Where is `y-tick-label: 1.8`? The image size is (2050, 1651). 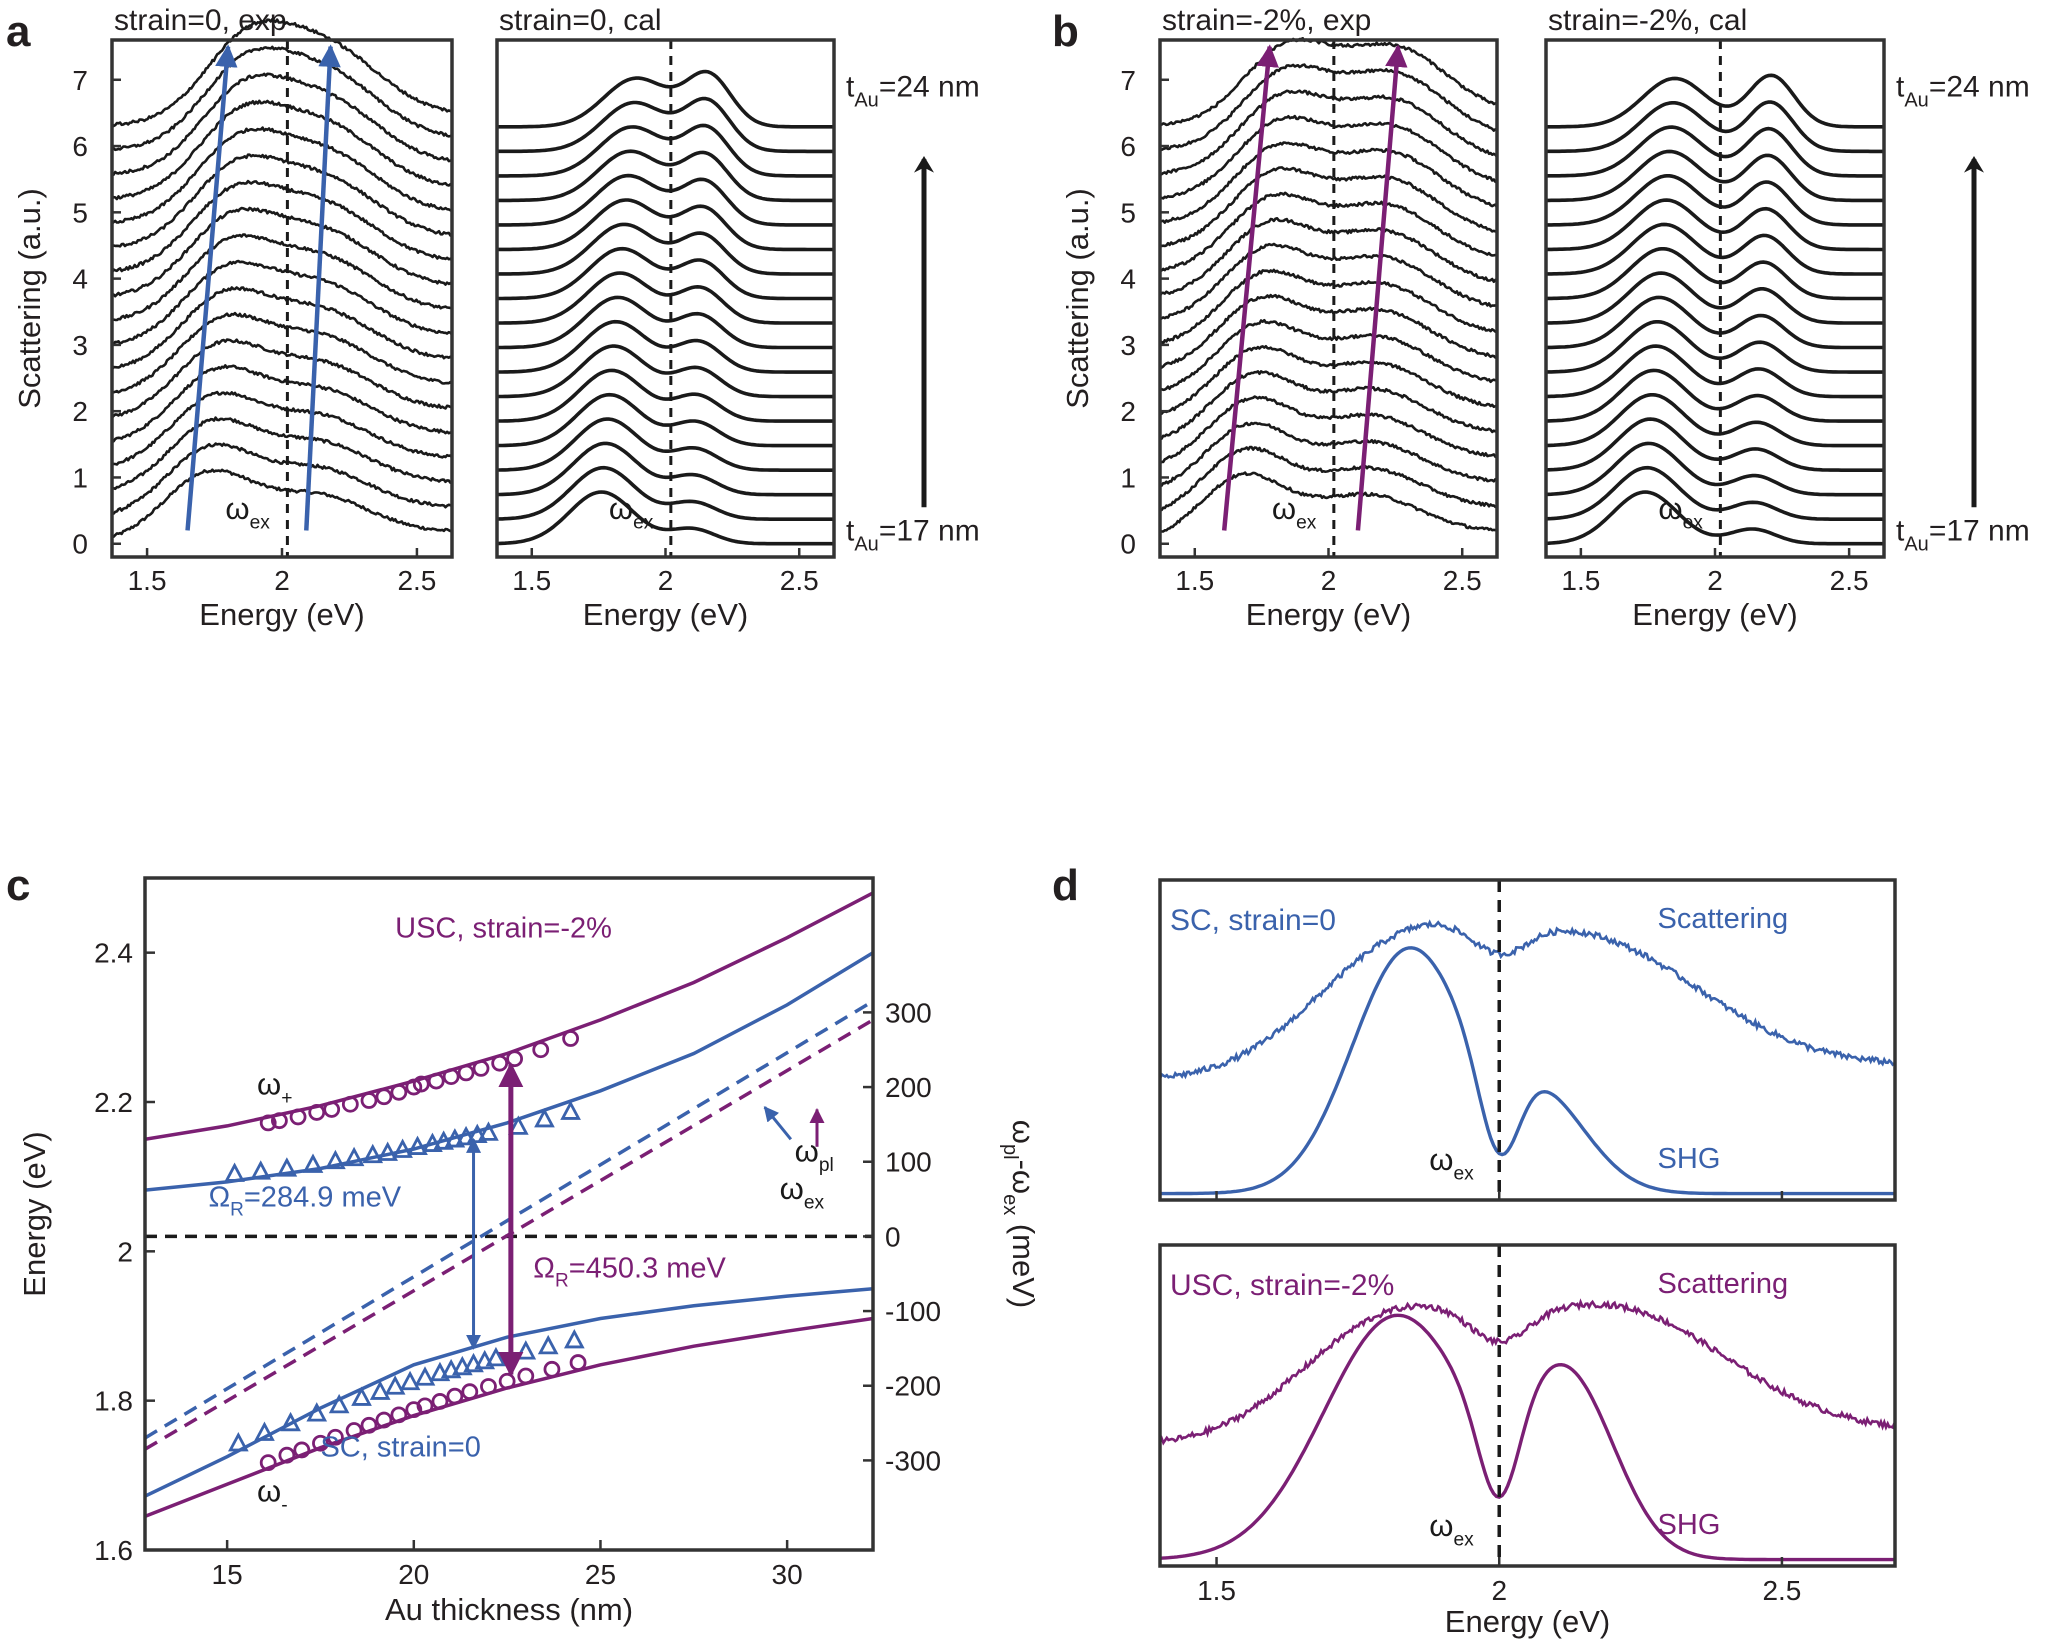
y-tick-label: 1.8 is located at coordinates (113, 1401).